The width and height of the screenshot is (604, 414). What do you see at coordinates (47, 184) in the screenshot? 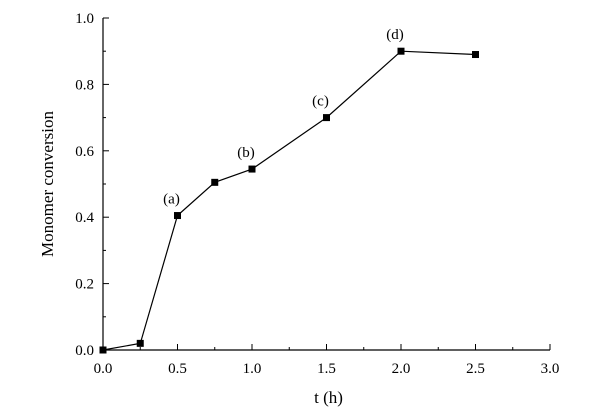
I see `y-axis-title: Monomer conversion` at bounding box center [47, 184].